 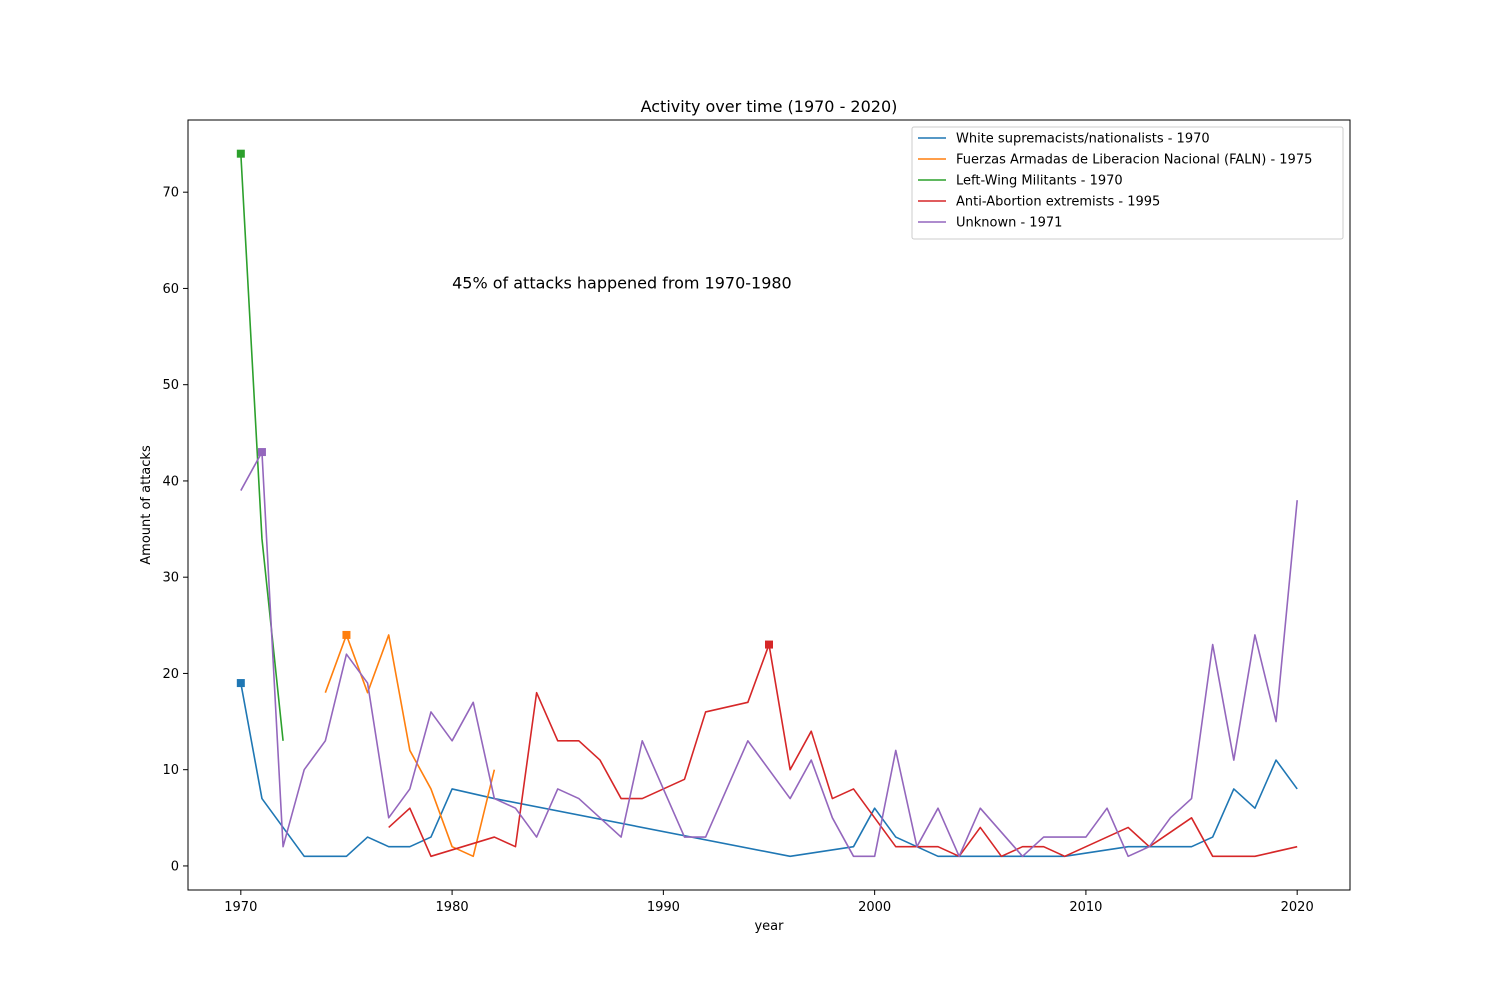 I want to click on y-axis: 0 10 20 30 40 50 60 70, so click(x=175, y=530).